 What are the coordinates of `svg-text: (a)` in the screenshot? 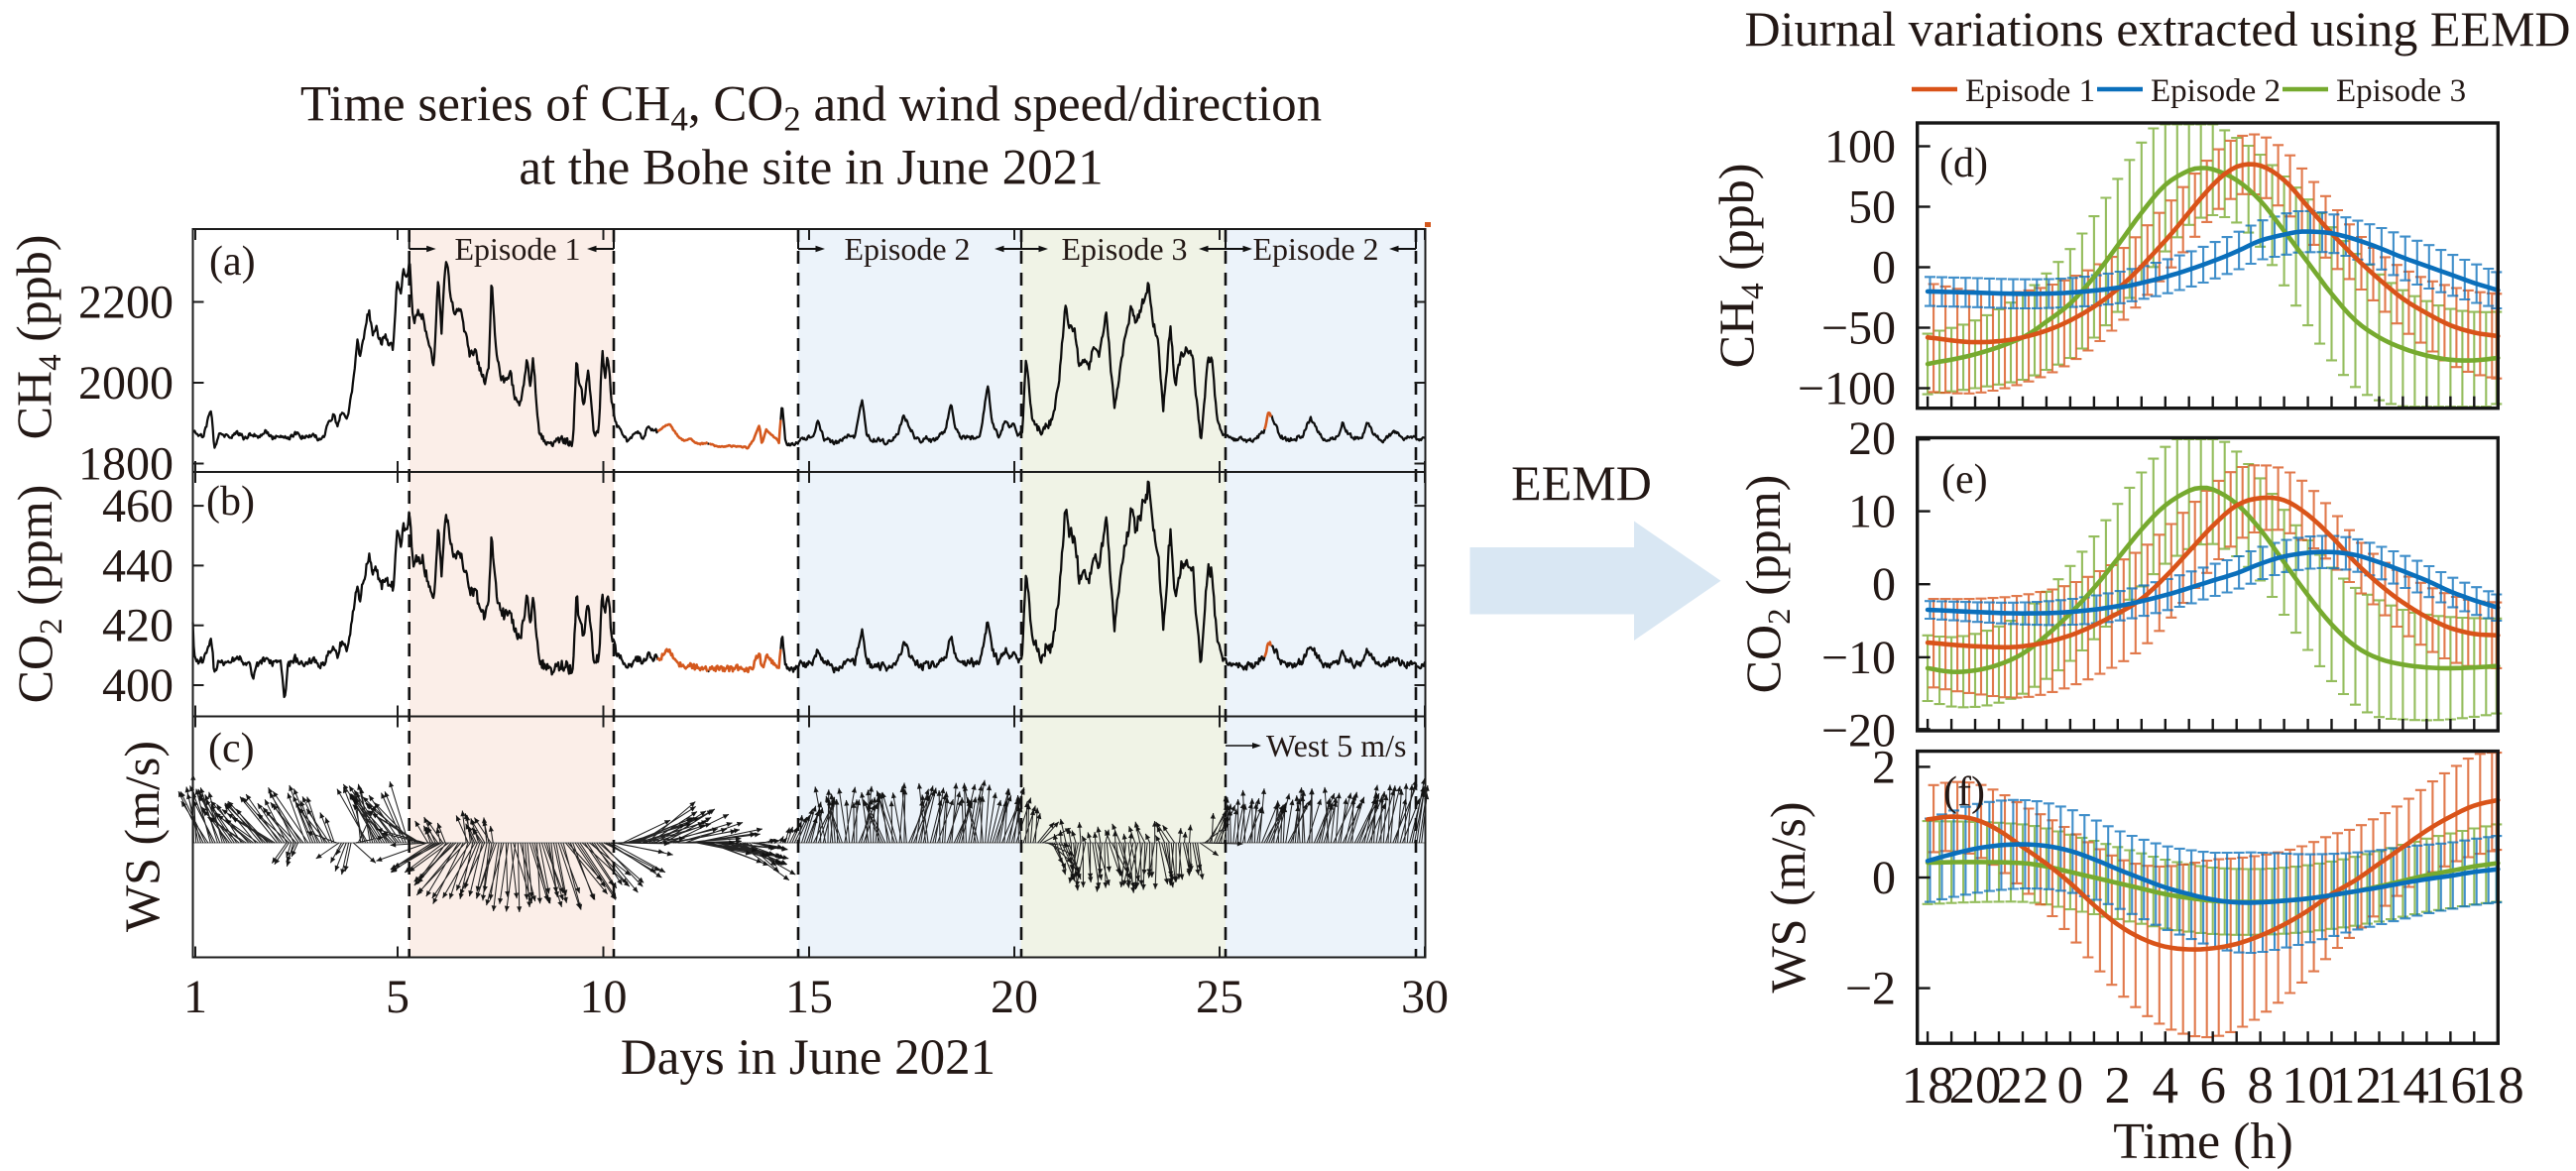 It's located at (233, 262).